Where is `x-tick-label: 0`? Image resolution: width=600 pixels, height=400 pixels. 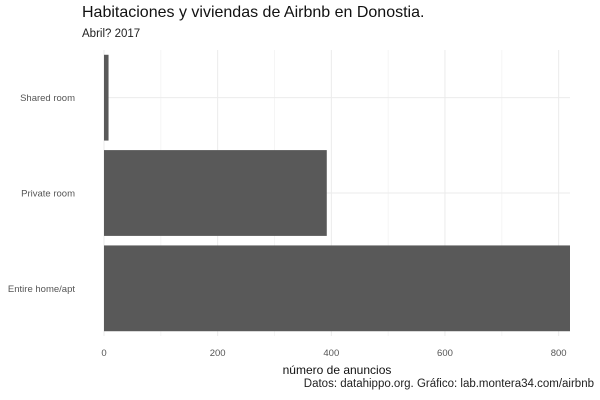
x-tick-label: 0 is located at coordinates (103, 353).